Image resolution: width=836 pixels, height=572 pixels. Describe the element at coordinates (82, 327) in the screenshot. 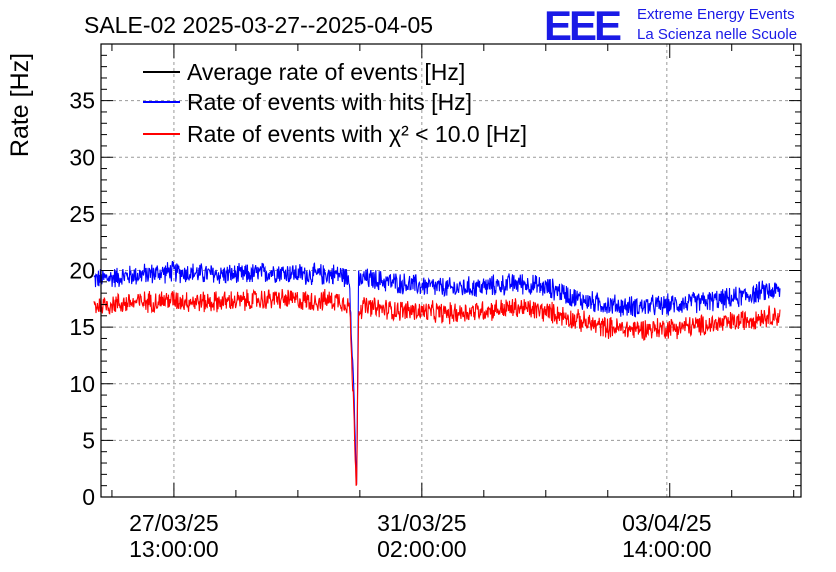

I see `y-tick-label: 15` at that location.